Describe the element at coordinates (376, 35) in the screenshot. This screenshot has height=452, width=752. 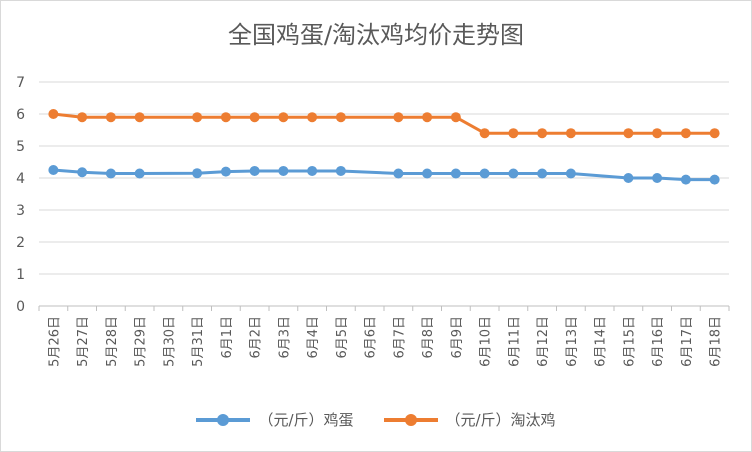
I see `chart-title: 全国鸡蛋/淘汰鸡均价走势图` at that location.